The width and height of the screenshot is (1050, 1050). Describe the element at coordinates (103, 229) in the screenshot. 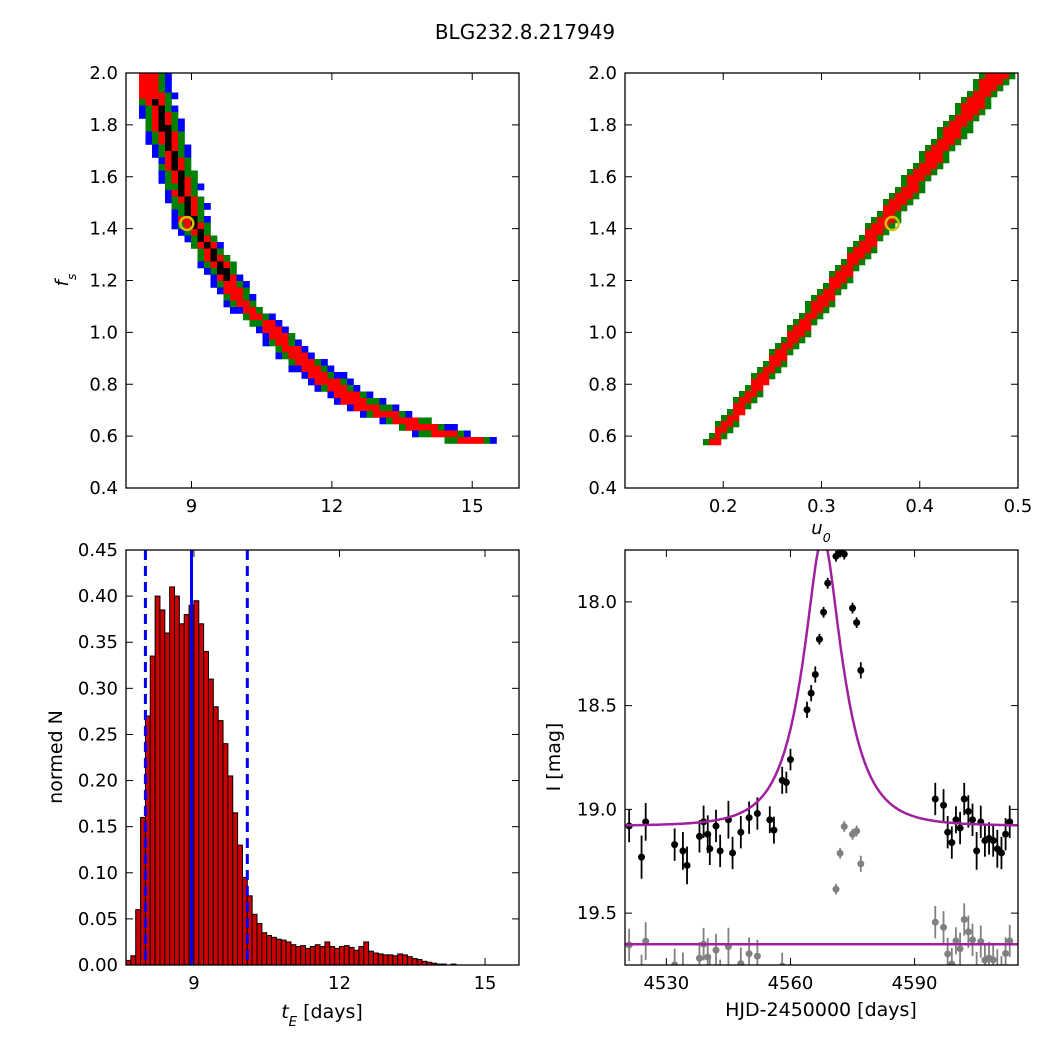

I see `y-tick-label: 1.4` at that location.